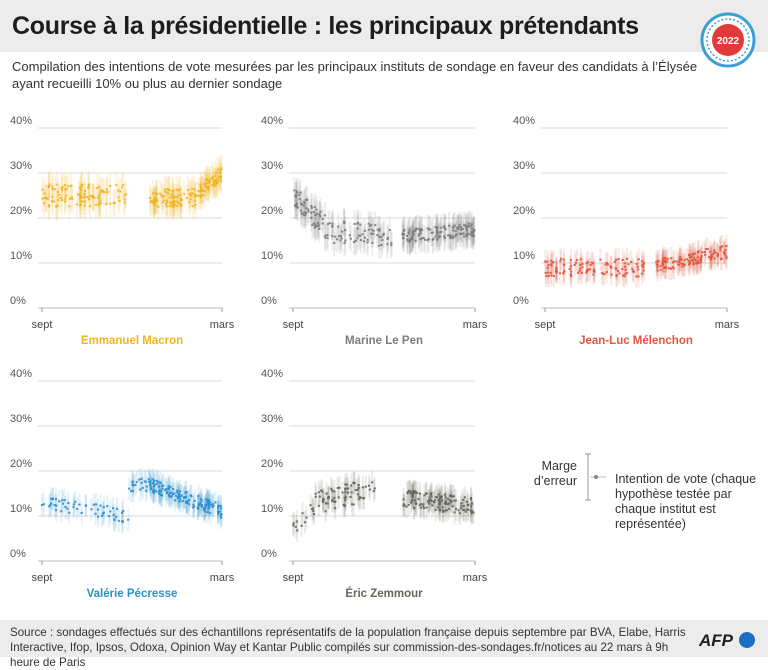 Image resolution: width=768 pixels, height=670 pixels. I want to click on afp-logo-text: AFP, so click(716, 640).